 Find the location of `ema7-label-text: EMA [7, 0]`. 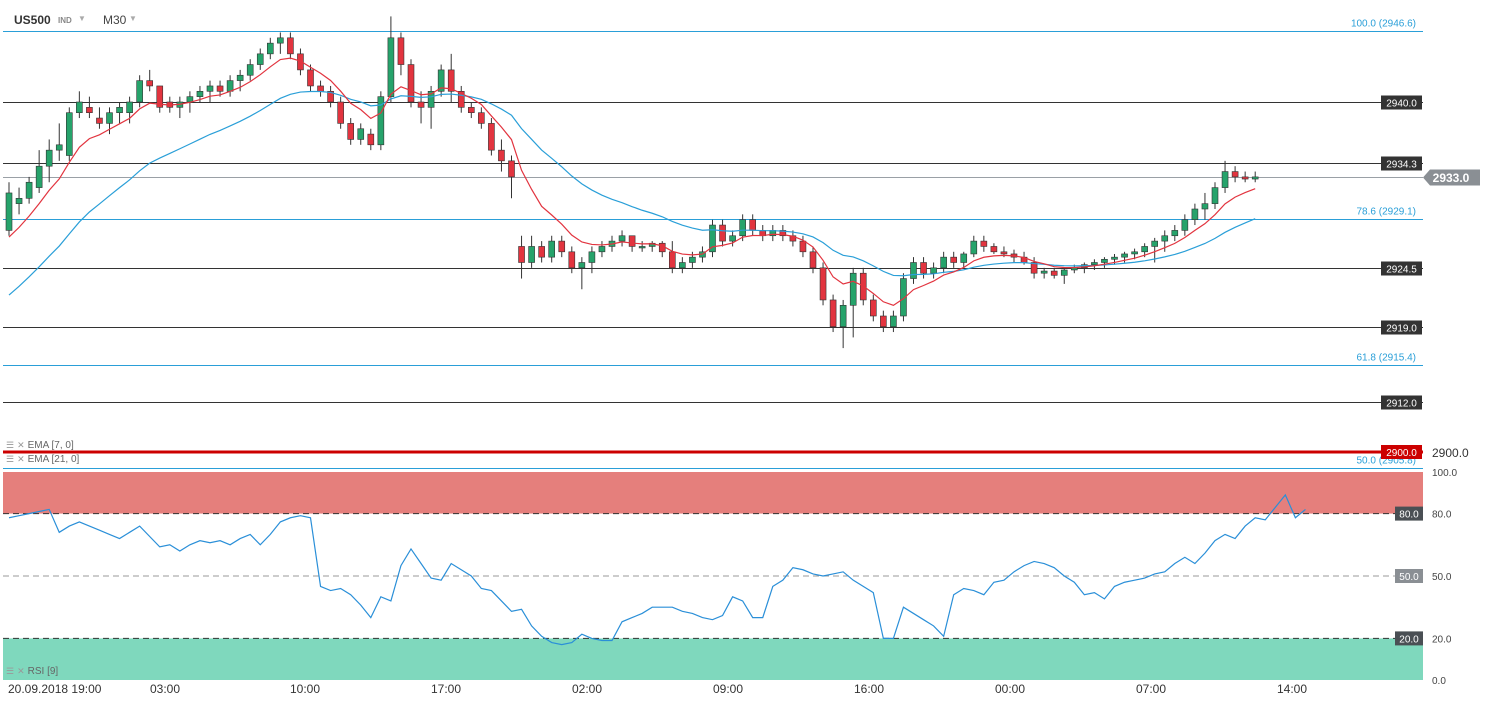

ema7-label-text: EMA [7, 0] is located at coordinates (50, 445).